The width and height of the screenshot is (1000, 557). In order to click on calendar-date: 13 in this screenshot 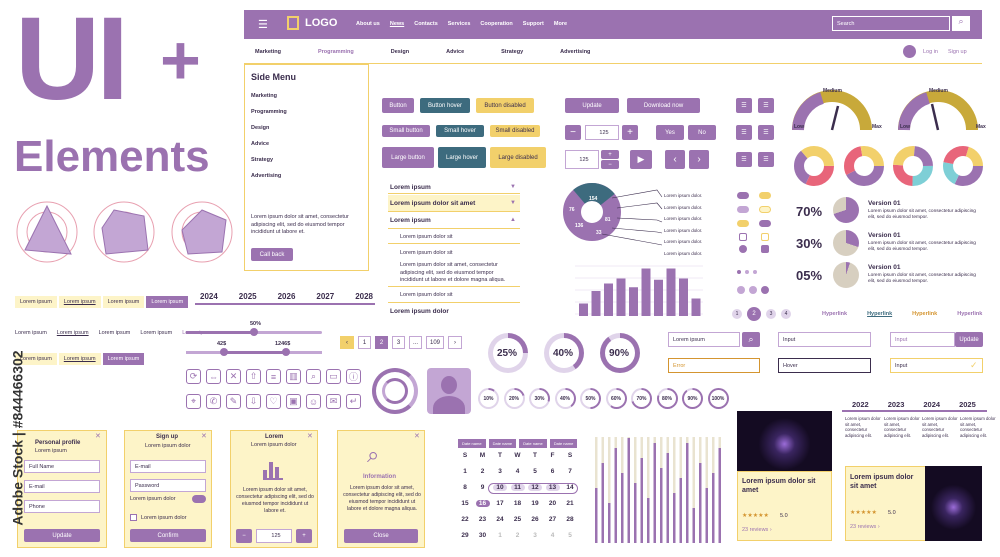, I will do `click(552, 487)`.